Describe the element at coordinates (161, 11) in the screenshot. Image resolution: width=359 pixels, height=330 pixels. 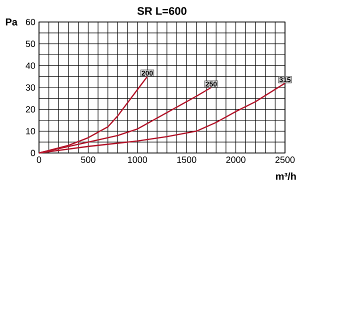
I see `chart-title: SR L=600` at that location.